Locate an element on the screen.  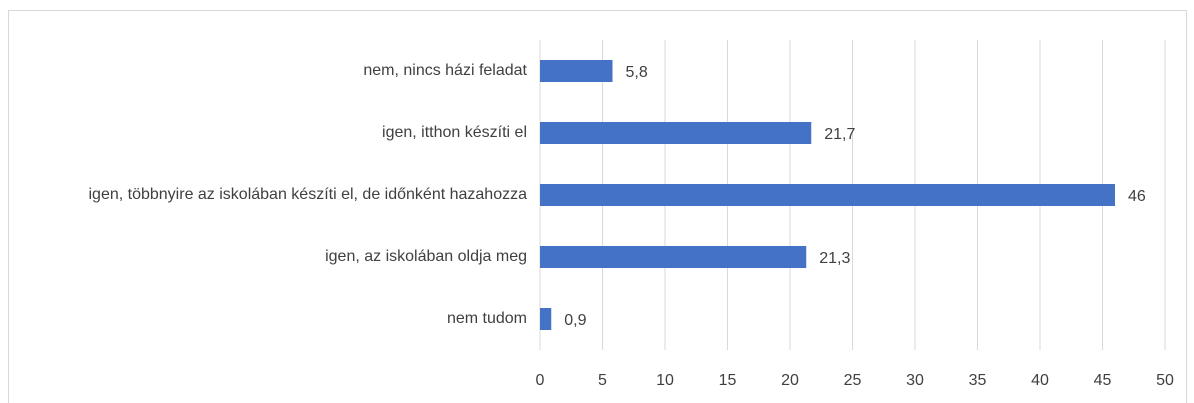
x-tick-label: 30 is located at coordinates (915, 380).